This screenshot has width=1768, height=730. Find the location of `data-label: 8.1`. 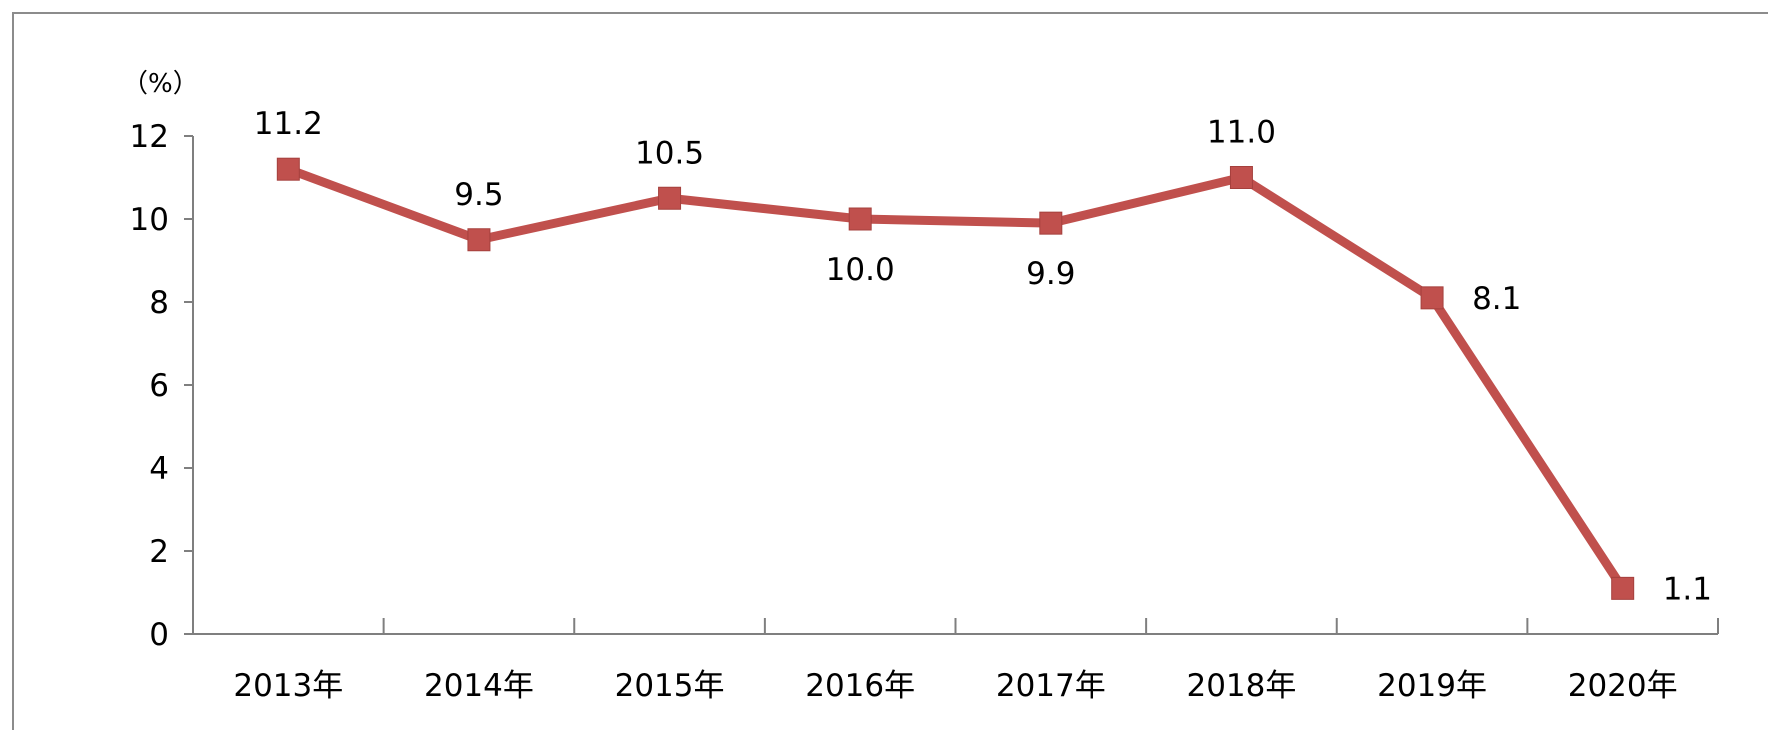

data-label: 8.1 is located at coordinates (1496, 299).